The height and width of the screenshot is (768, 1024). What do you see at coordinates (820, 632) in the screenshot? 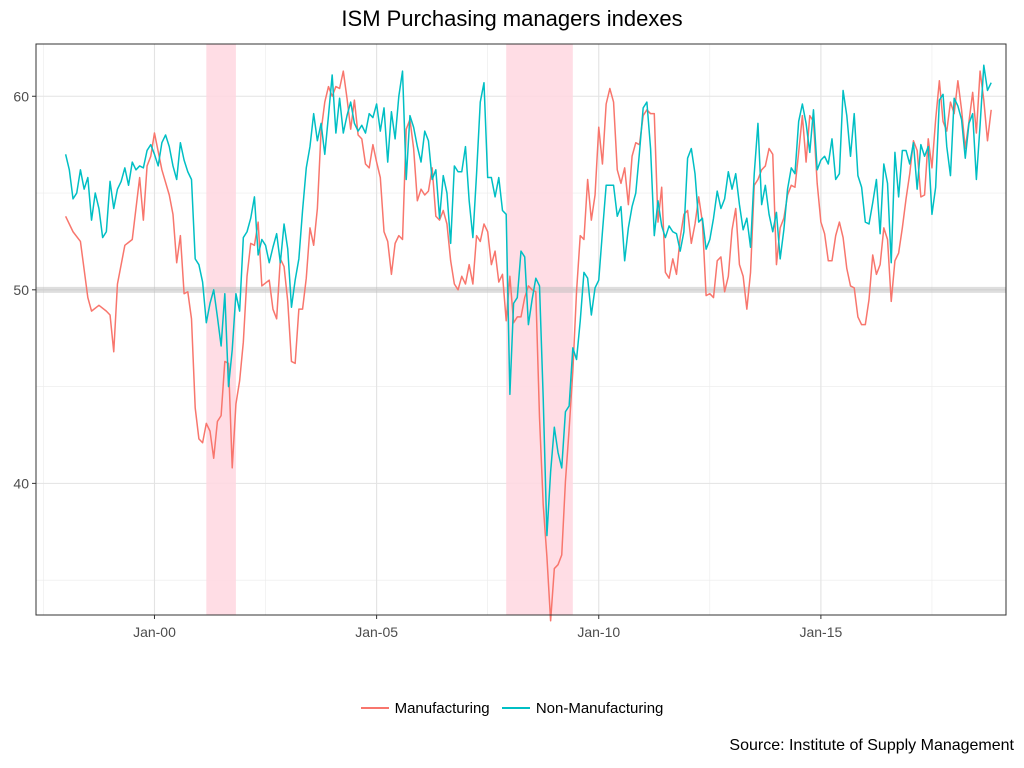
I see `x-tick-label: Jan-15` at bounding box center [820, 632].